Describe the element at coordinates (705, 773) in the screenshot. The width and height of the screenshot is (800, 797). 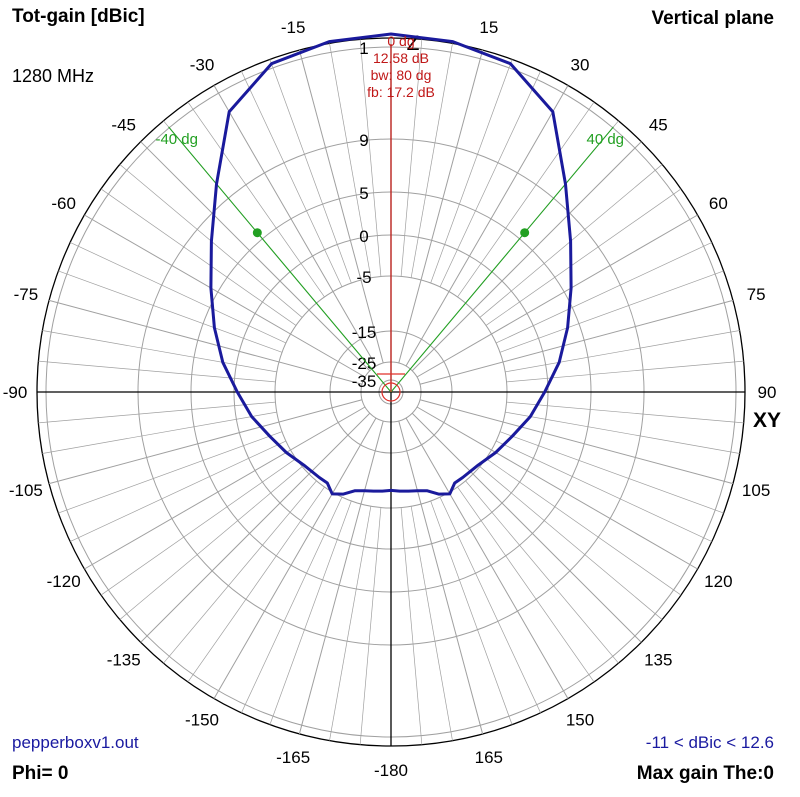
I see `max-gain-label: Max gain The:0` at that location.